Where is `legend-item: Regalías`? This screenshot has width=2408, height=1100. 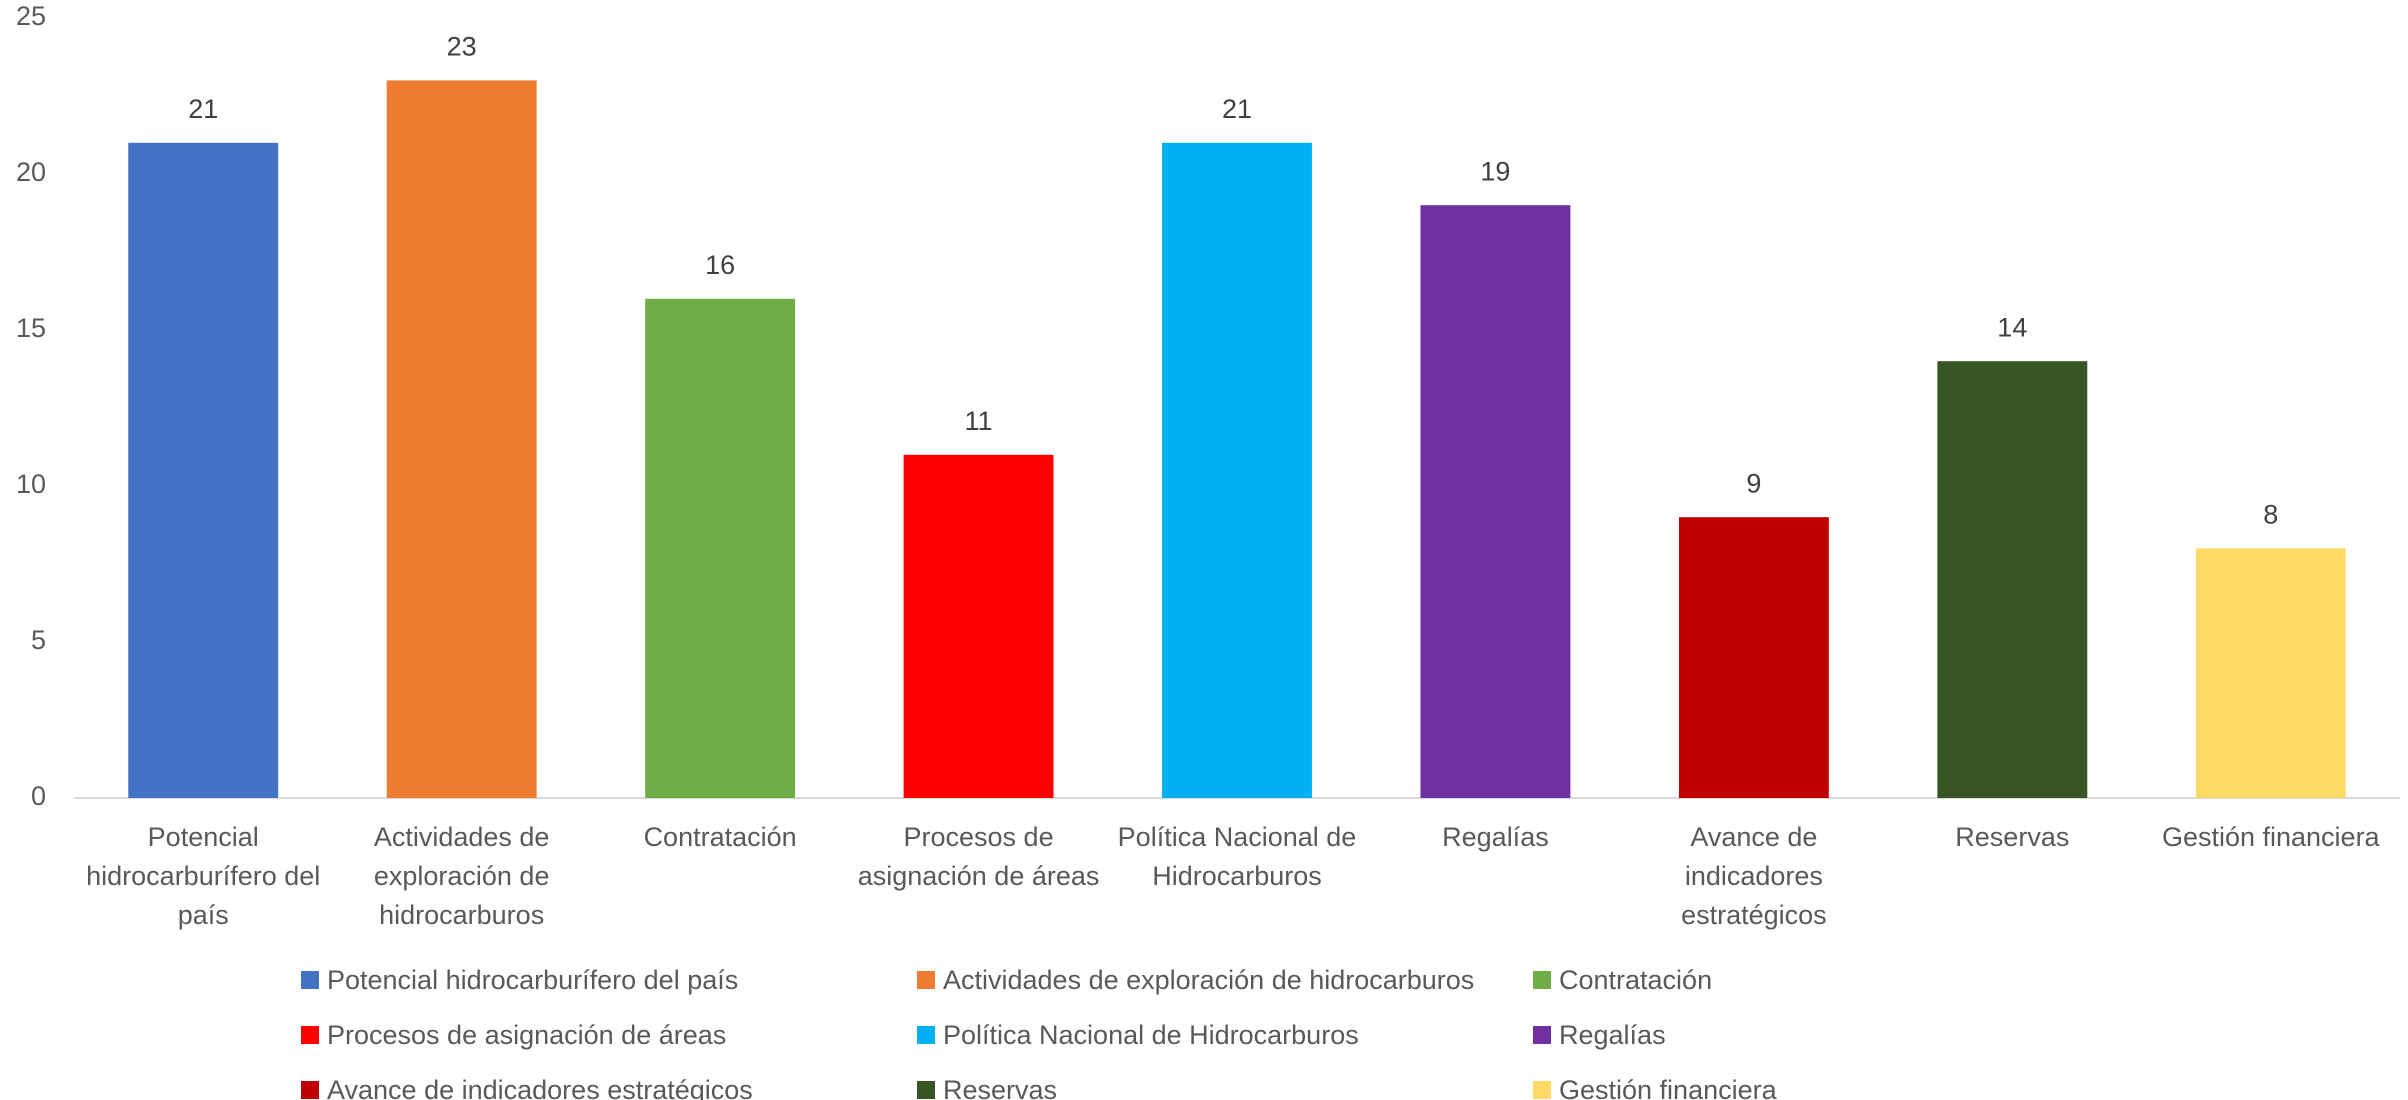 legend-item: Regalías is located at coordinates (1599, 1035).